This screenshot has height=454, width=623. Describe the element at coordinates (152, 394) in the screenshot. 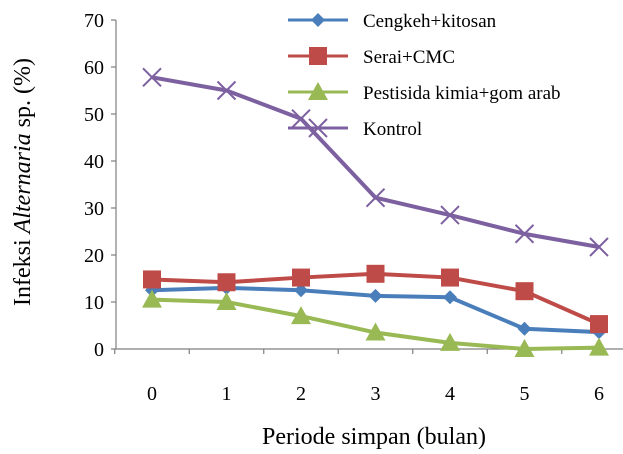

I see `x-tick-label: 0` at that location.